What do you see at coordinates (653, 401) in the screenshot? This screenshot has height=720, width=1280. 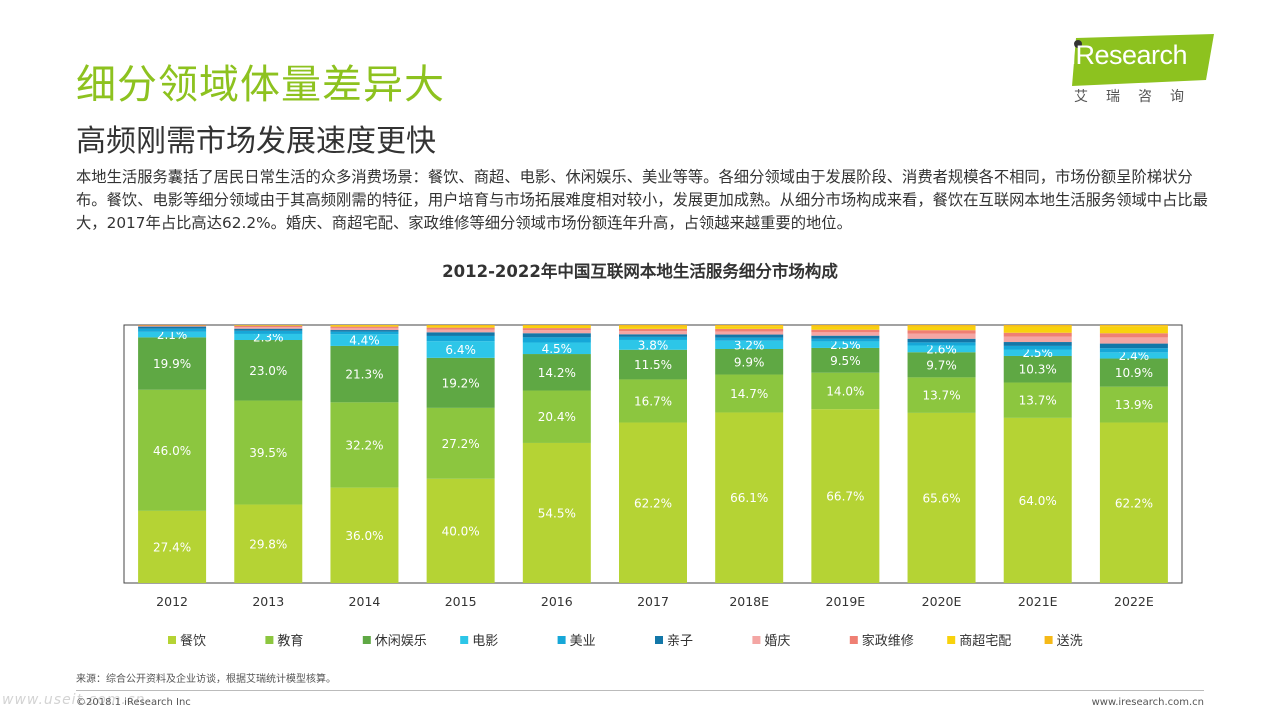 I see `data-label: 16.7%` at bounding box center [653, 401].